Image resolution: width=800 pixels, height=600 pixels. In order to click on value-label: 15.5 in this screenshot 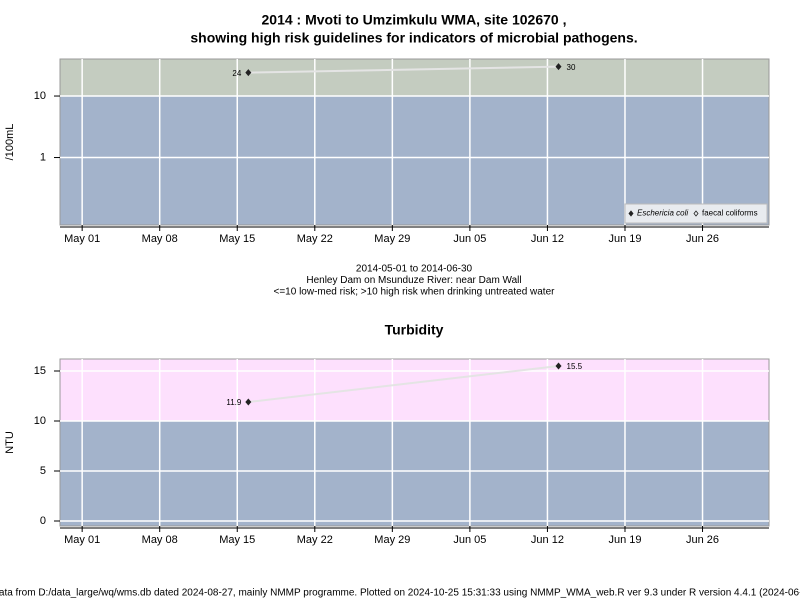, I will do `click(575, 366)`.